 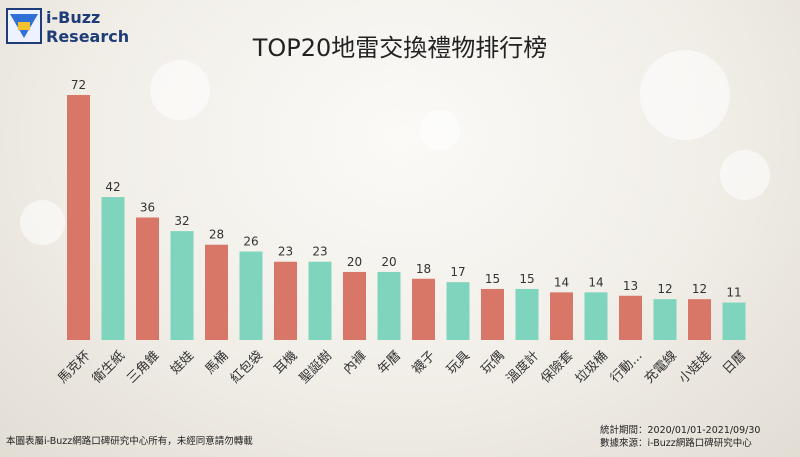 What do you see at coordinates (676, 443) in the screenshot?
I see `data-source: 數據來源：i-Buzz網路口碑研究中心` at bounding box center [676, 443].